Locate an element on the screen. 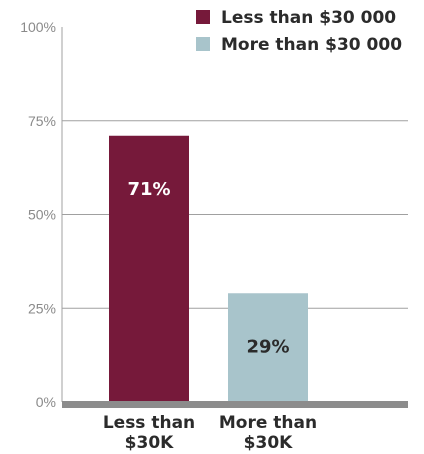  x-axis-baseline is located at coordinates (235, 404).